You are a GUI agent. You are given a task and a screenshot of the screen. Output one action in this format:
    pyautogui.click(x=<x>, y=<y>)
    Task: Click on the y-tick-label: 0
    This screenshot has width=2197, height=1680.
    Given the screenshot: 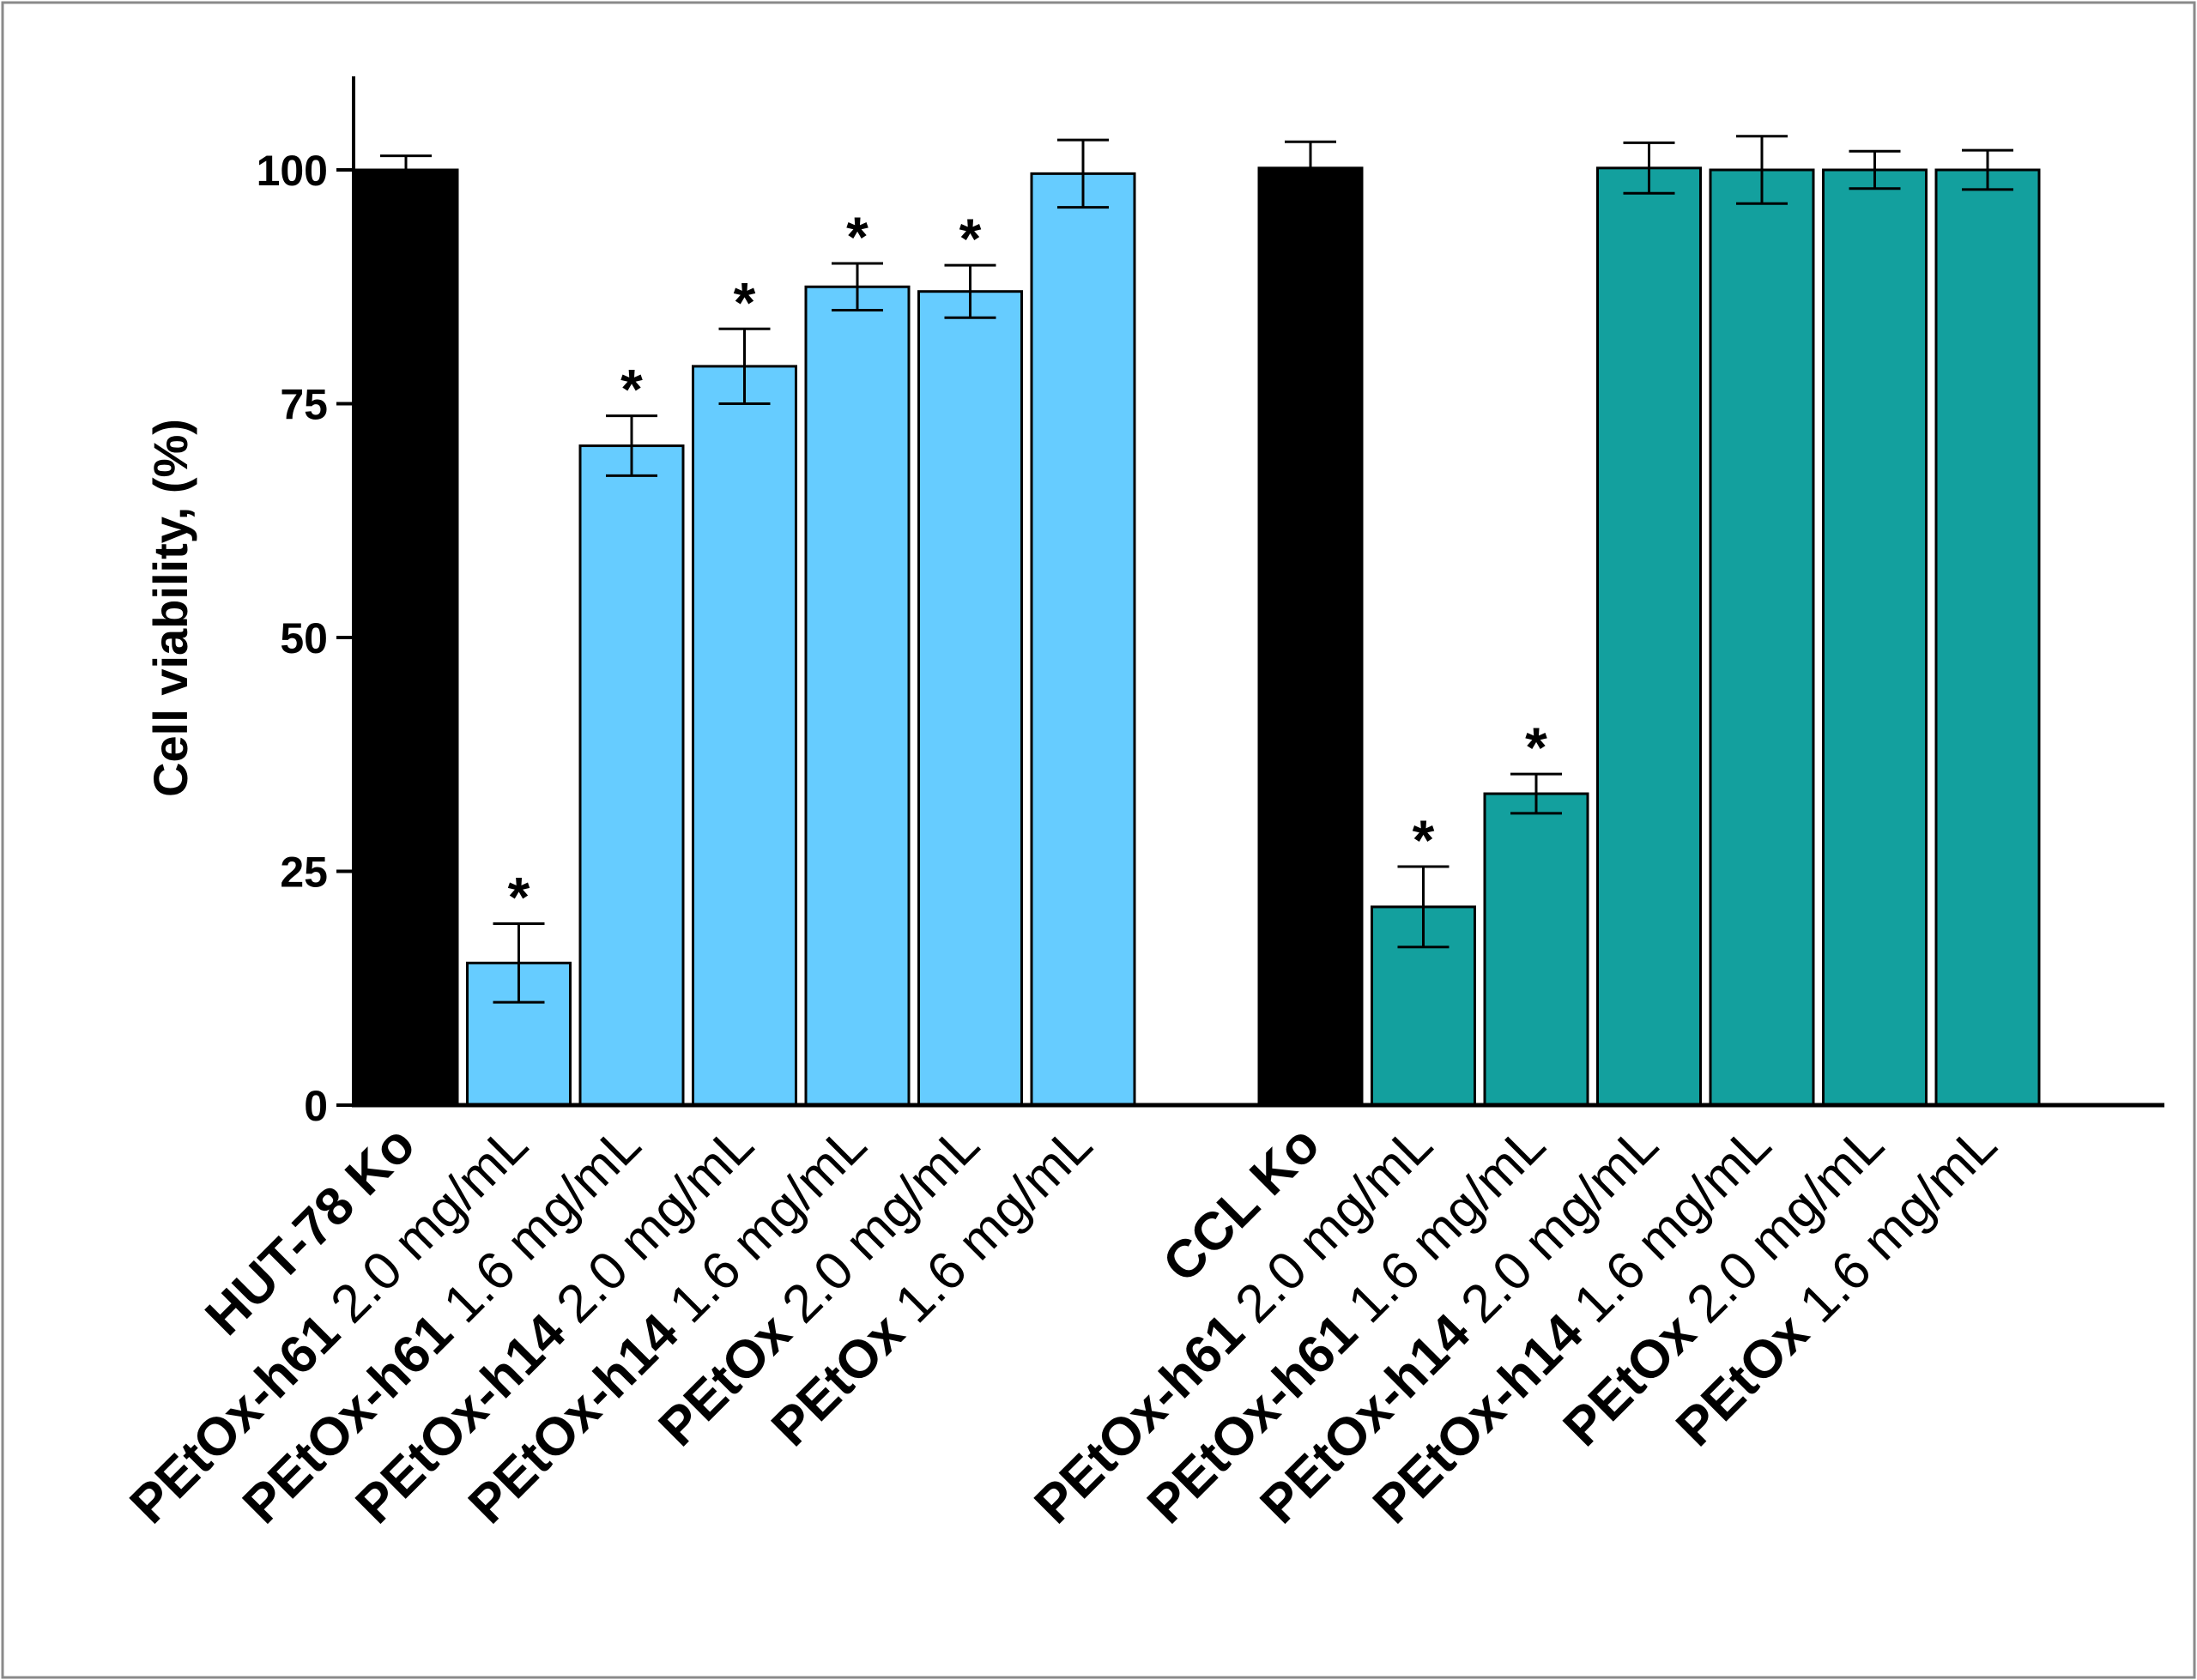 What is the action you would take?
    pyautogui.click(x=316, y=1106)
    